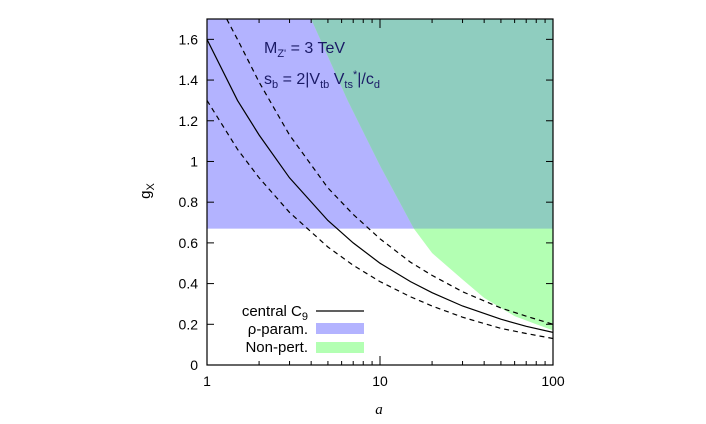 Image resolution: width=706 pixels, height=424 pixels. Describe the element at coordinates (305, 317) in the screenshot. I see `legend-label-central-sub: 9` at that location.